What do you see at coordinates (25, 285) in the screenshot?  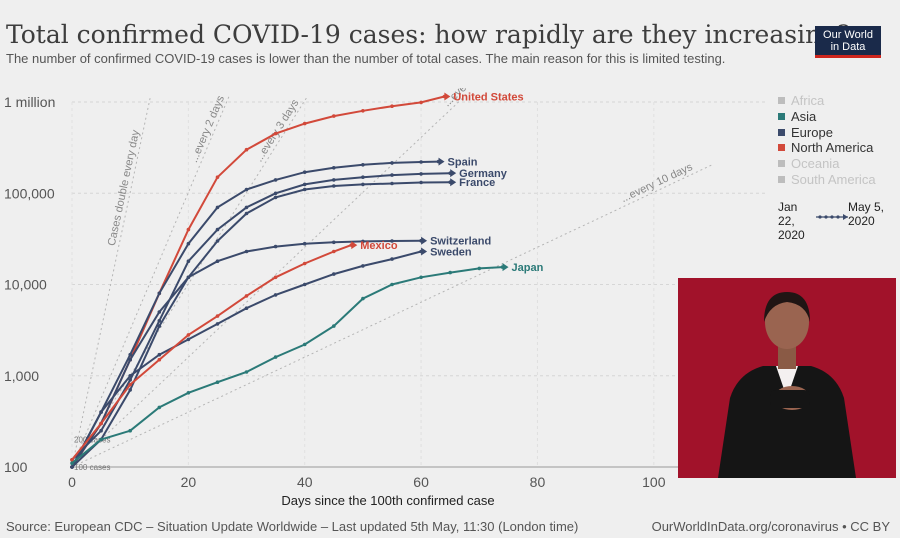 I see `y-tick-label: 10,000` at bounding box center [25, 285].